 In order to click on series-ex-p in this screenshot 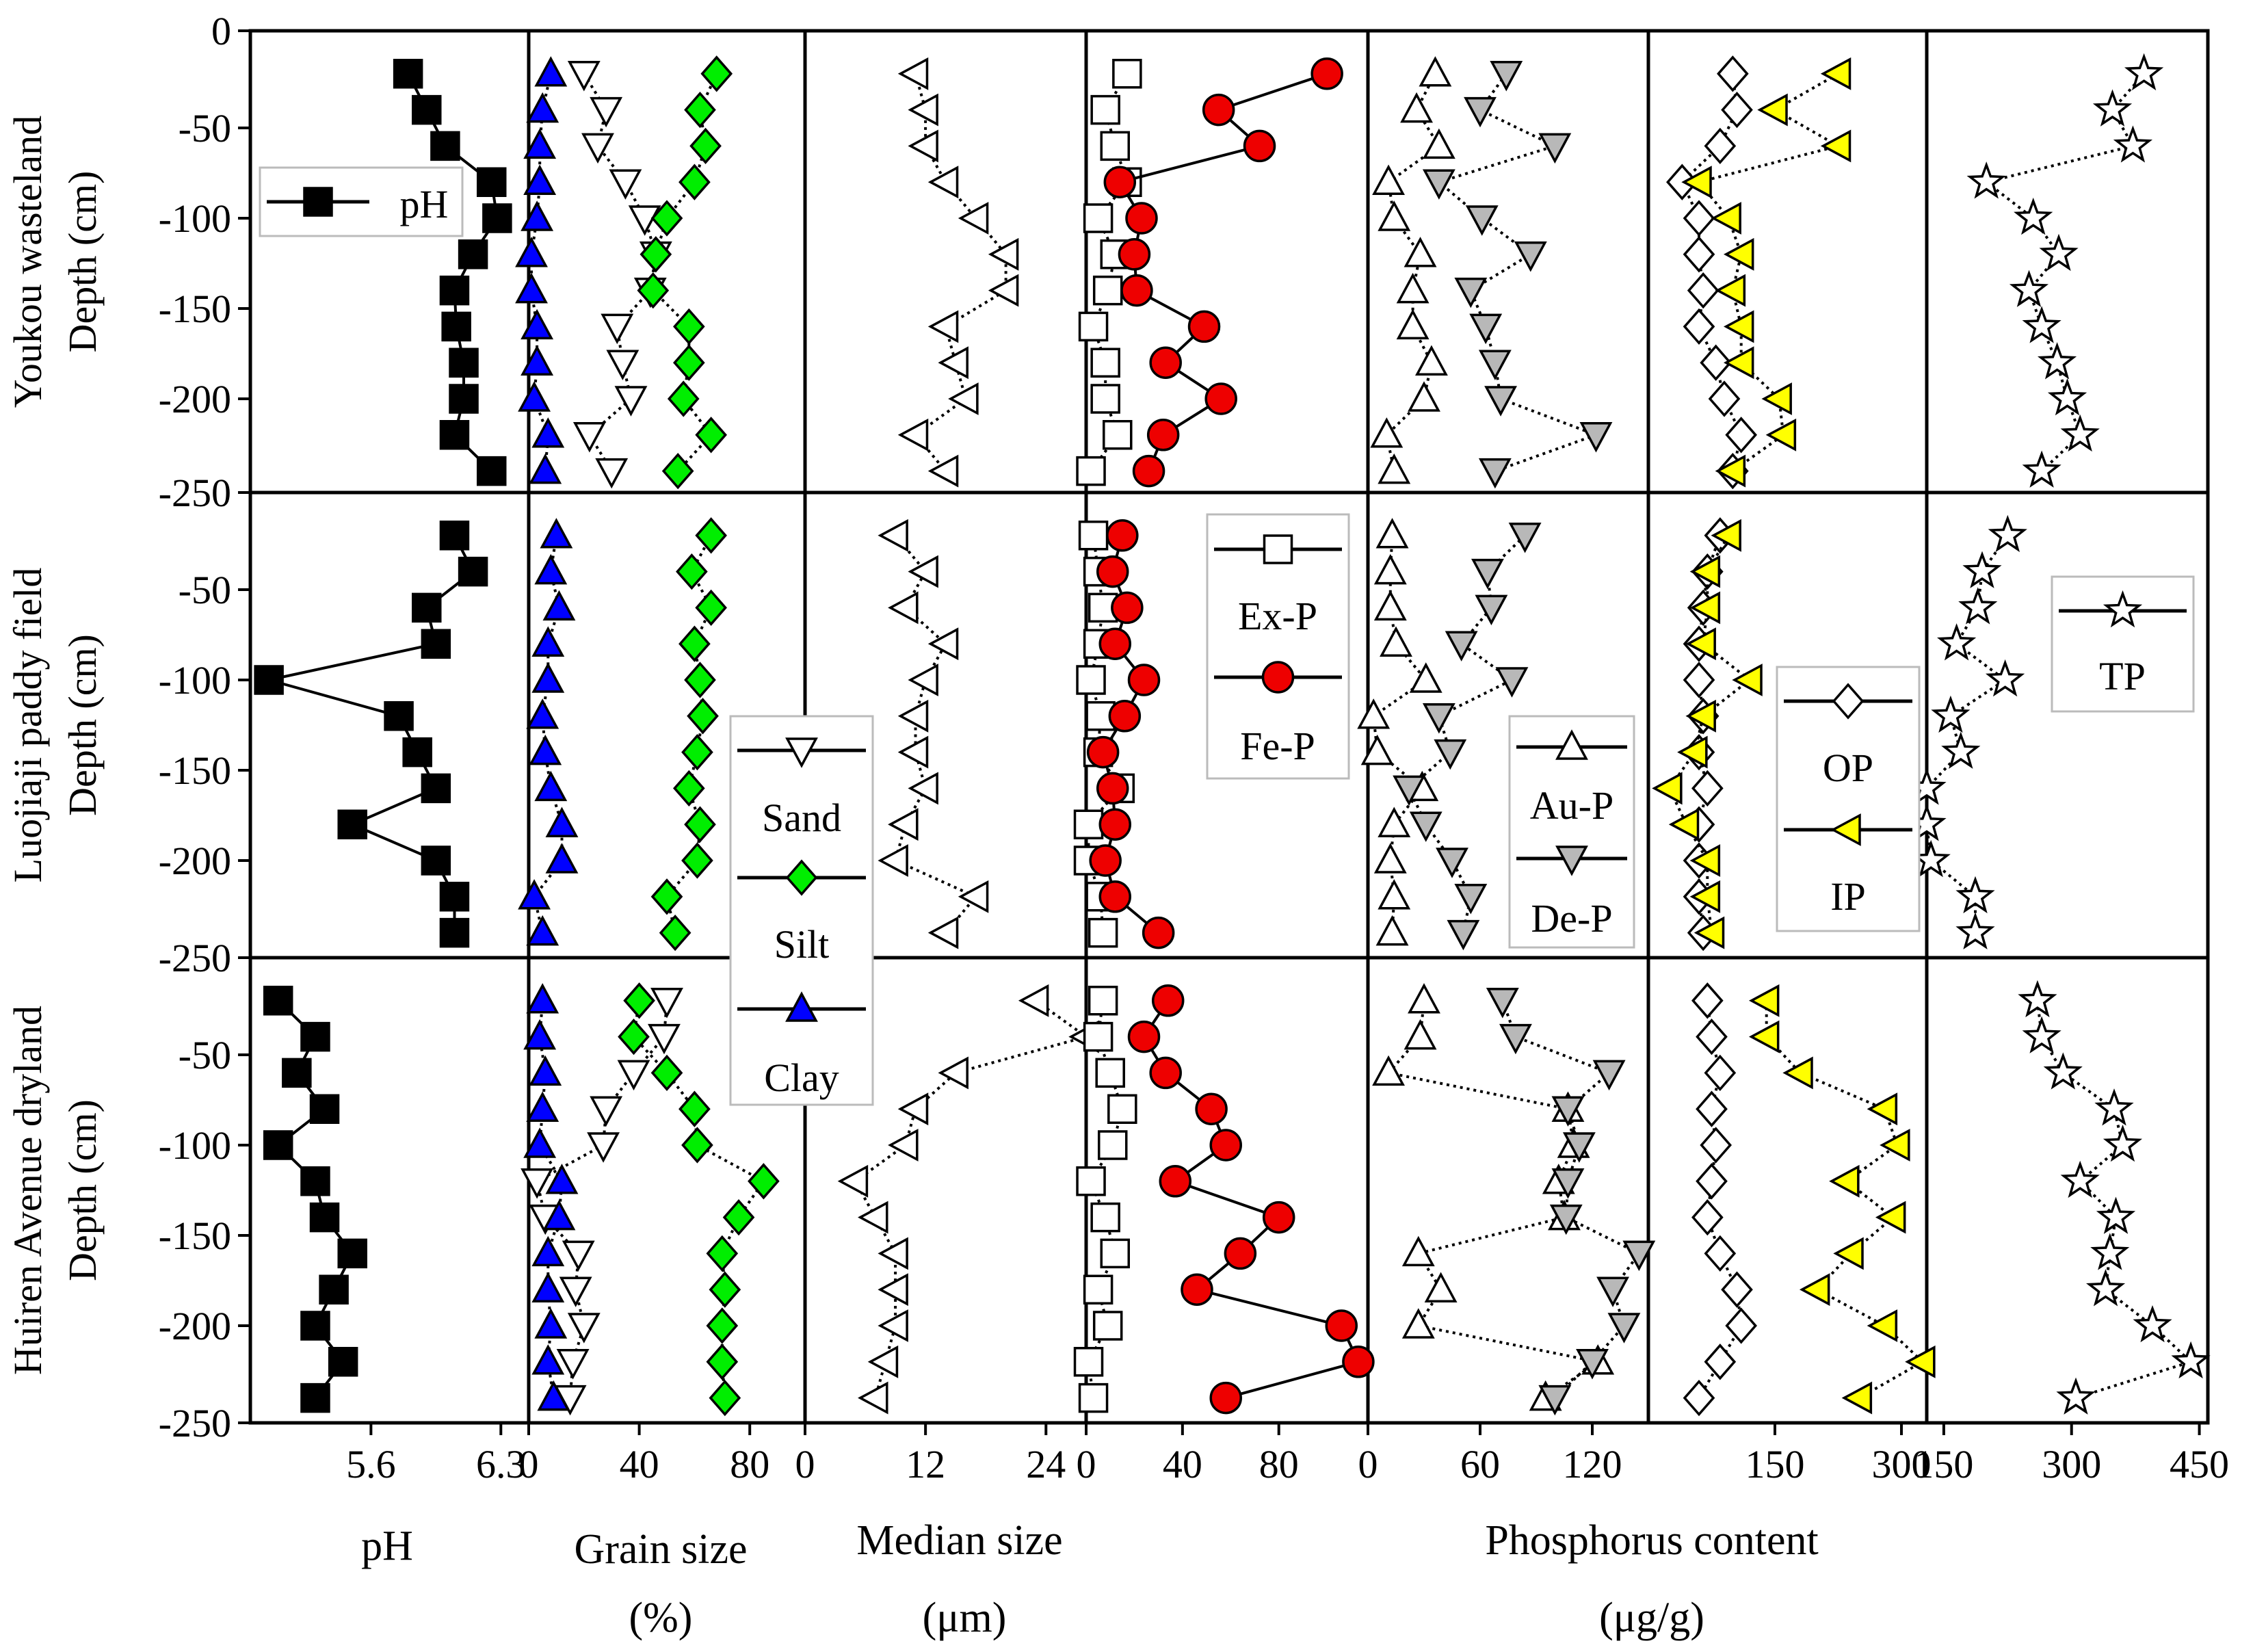, I will do `click(1105, 1199)`.